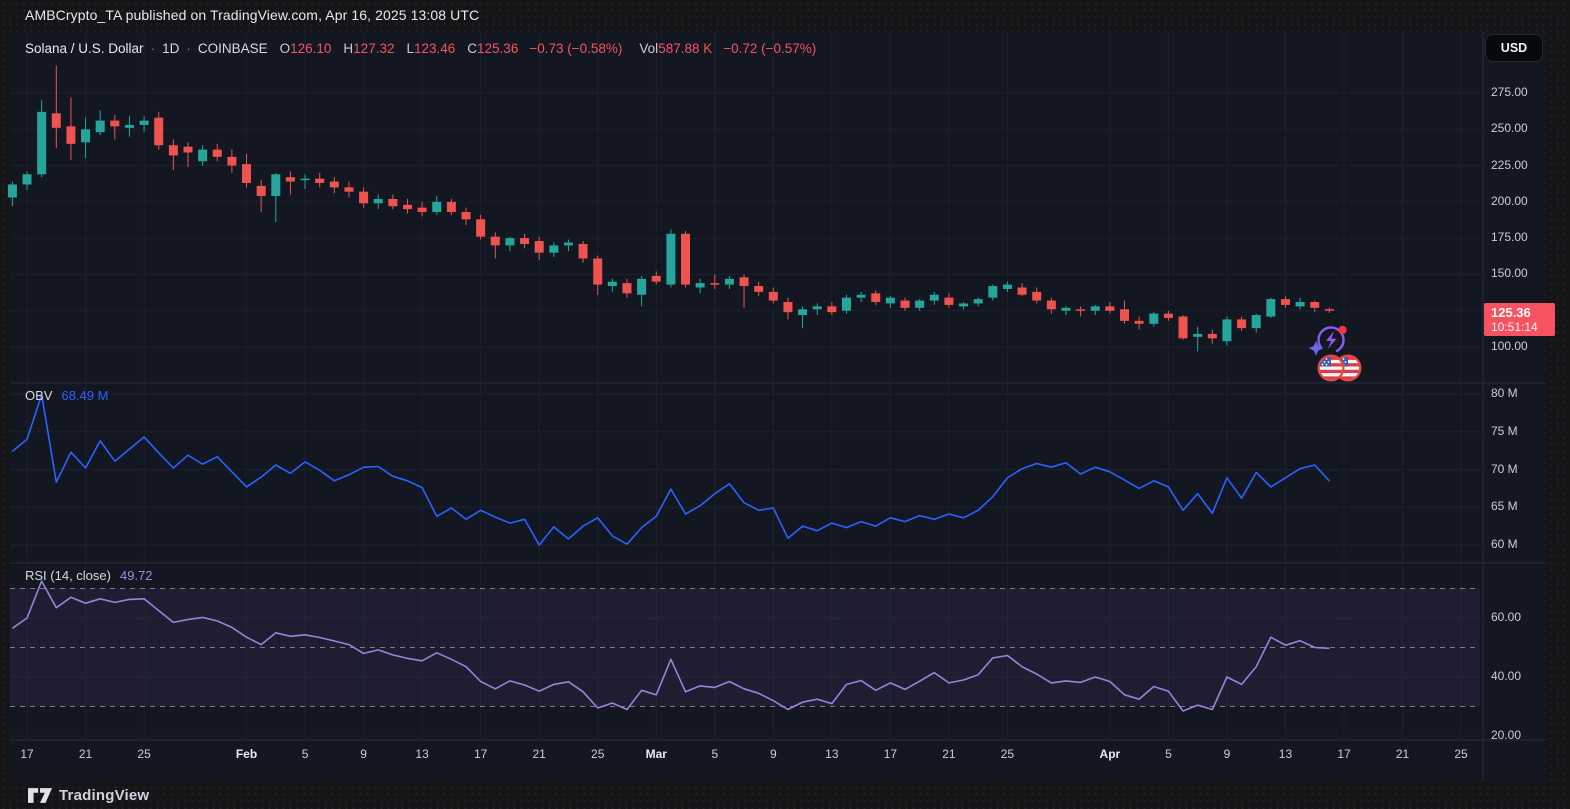 Image resolution: width=1570 pixels, height=809 pixels. What do you see at coordinates (676, 48) in the screenshot?
I see `volume-group: Vol587.88 K` at bounding box center [676, 48].